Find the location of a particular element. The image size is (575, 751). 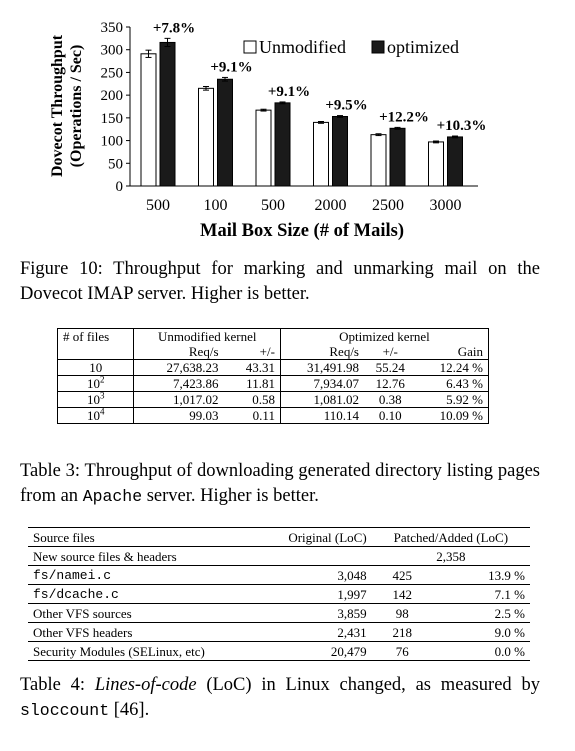

table-cell: 31,491.98 is located at coordinates (321, 367).